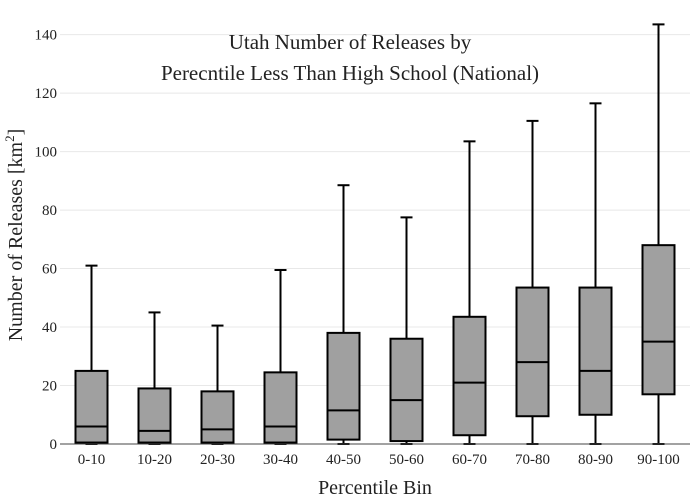 Image resolution: width=700 pixels, height=500 pixels. Describe the element at coordinates (46, 240) in the screenshot. I see `y-tick-labels: 0 20 40 60 80 100 120 140` at that location.